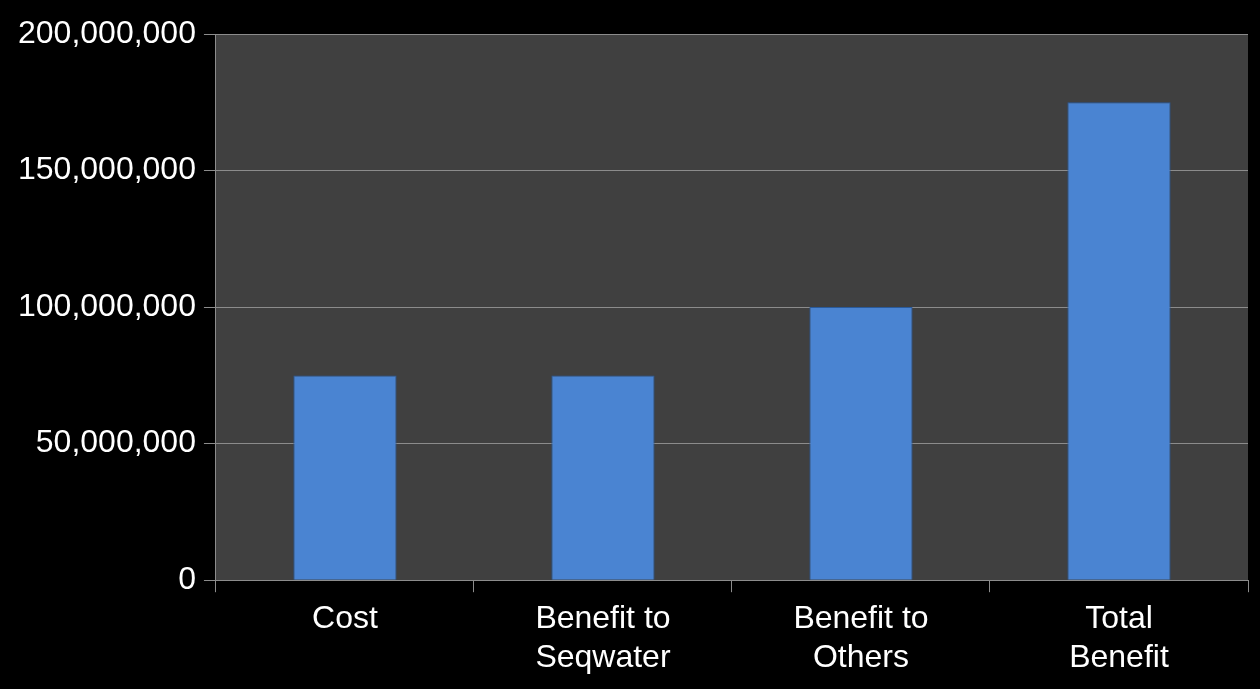  I want to click on y-tick-label: 0, so click(187, 578).